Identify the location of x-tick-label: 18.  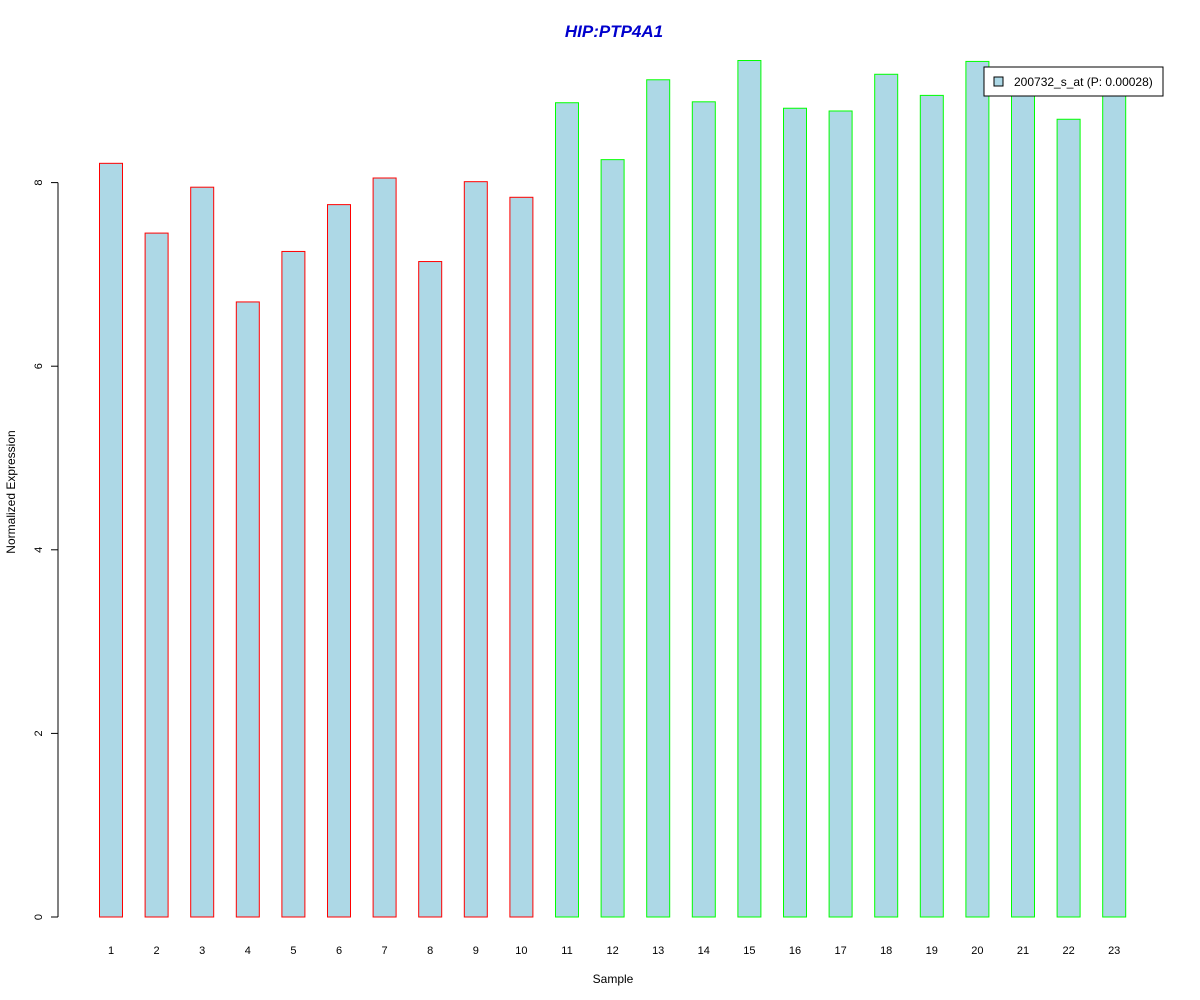
(886, 951).